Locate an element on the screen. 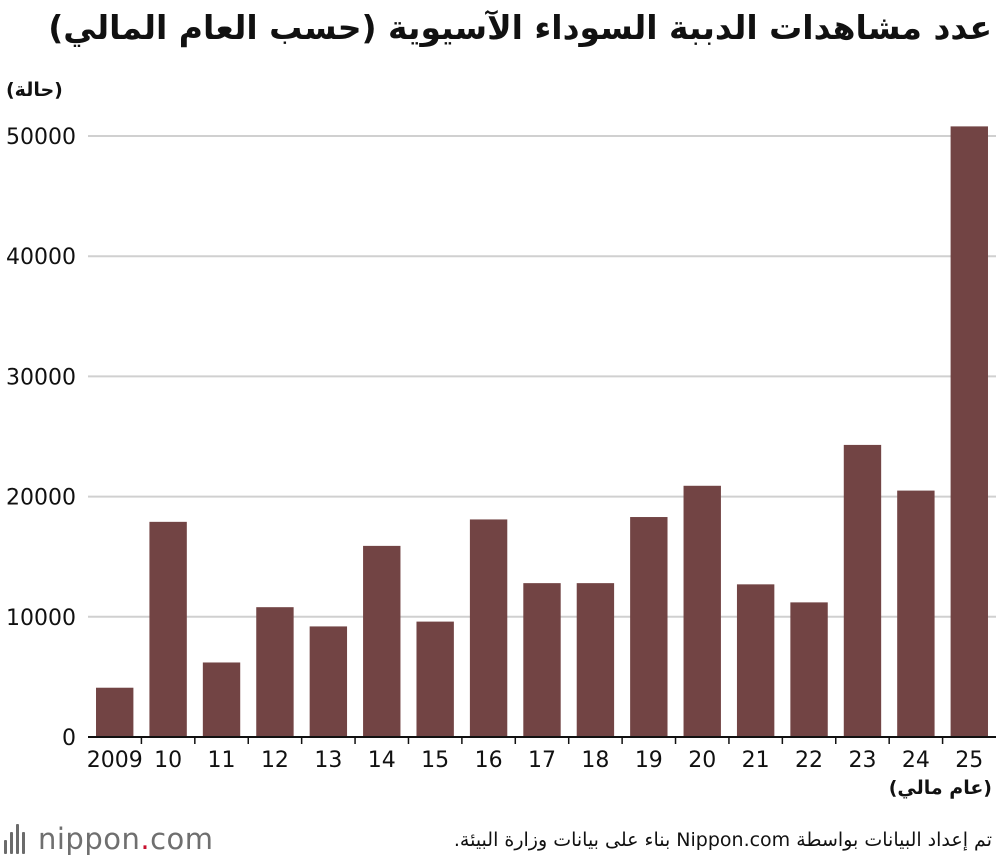 The width and height of the screenshot is (1000, 862). y-tick-label: 50000 is located at coordinates (41, 137).